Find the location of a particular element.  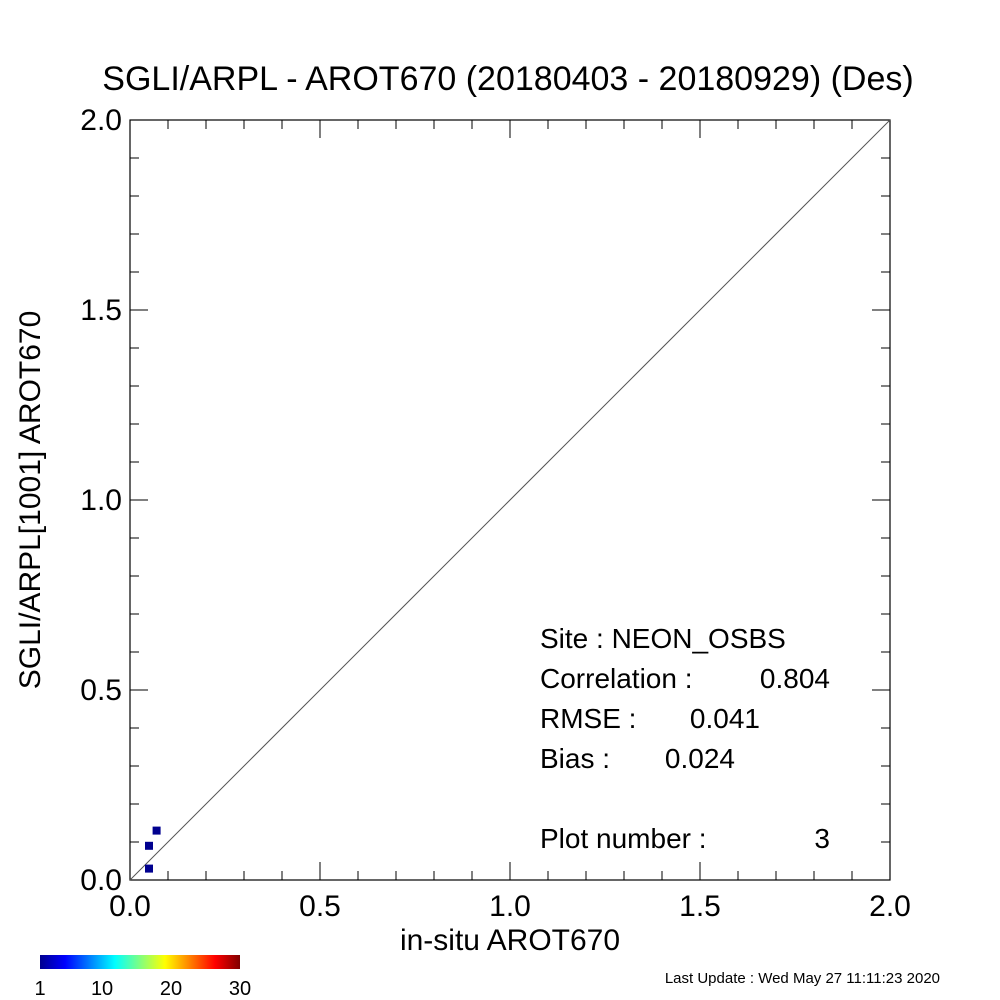

last-update-text: Last Update : Wed May 27 11:11:23 2020 is located at coordinates (802, 978).